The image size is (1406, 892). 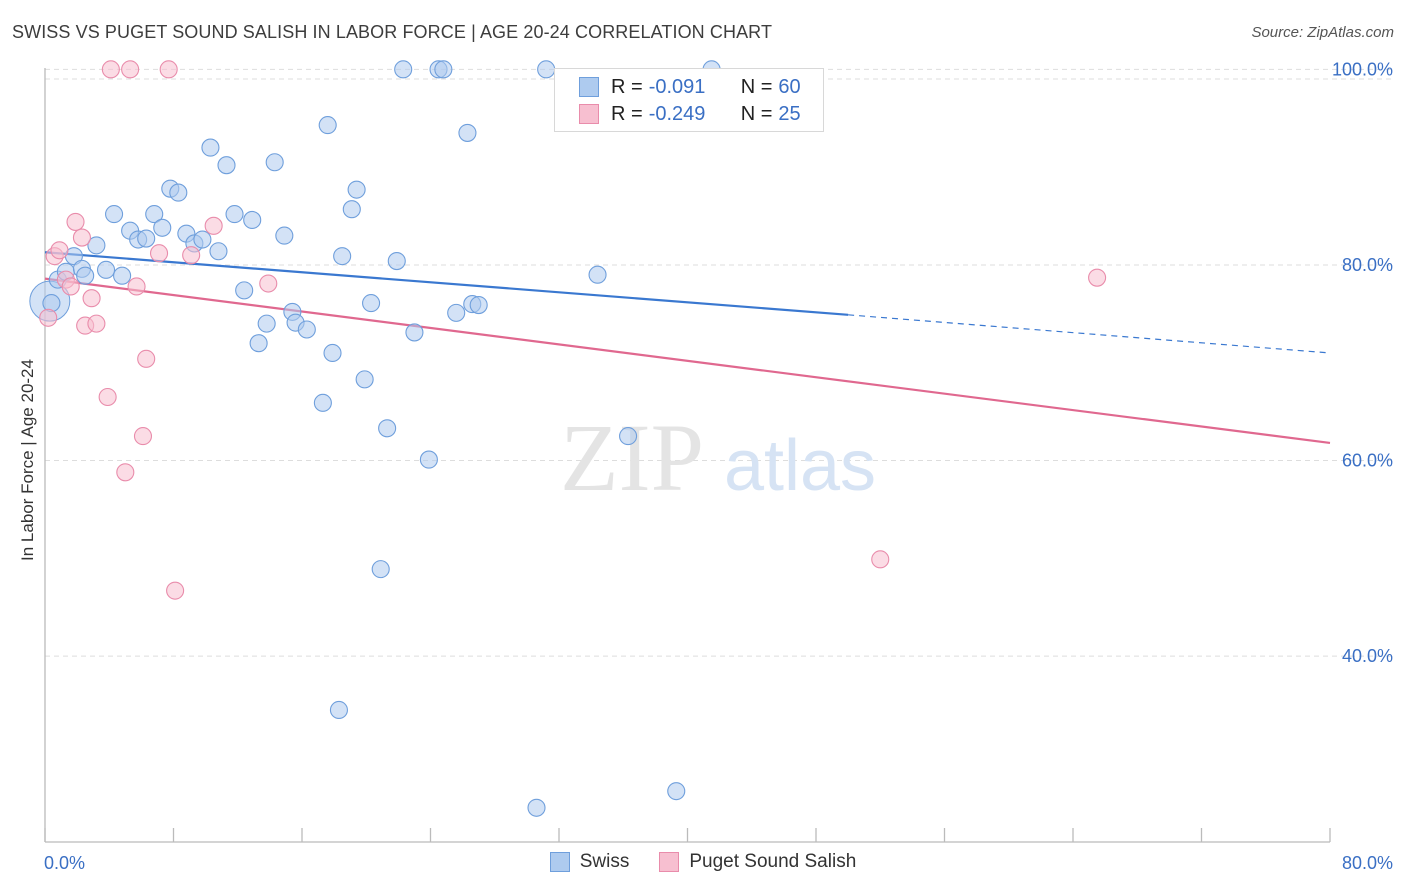 I want to click on source-credit: Source: ZipAtlas.com, so click(x=1322, y=32).